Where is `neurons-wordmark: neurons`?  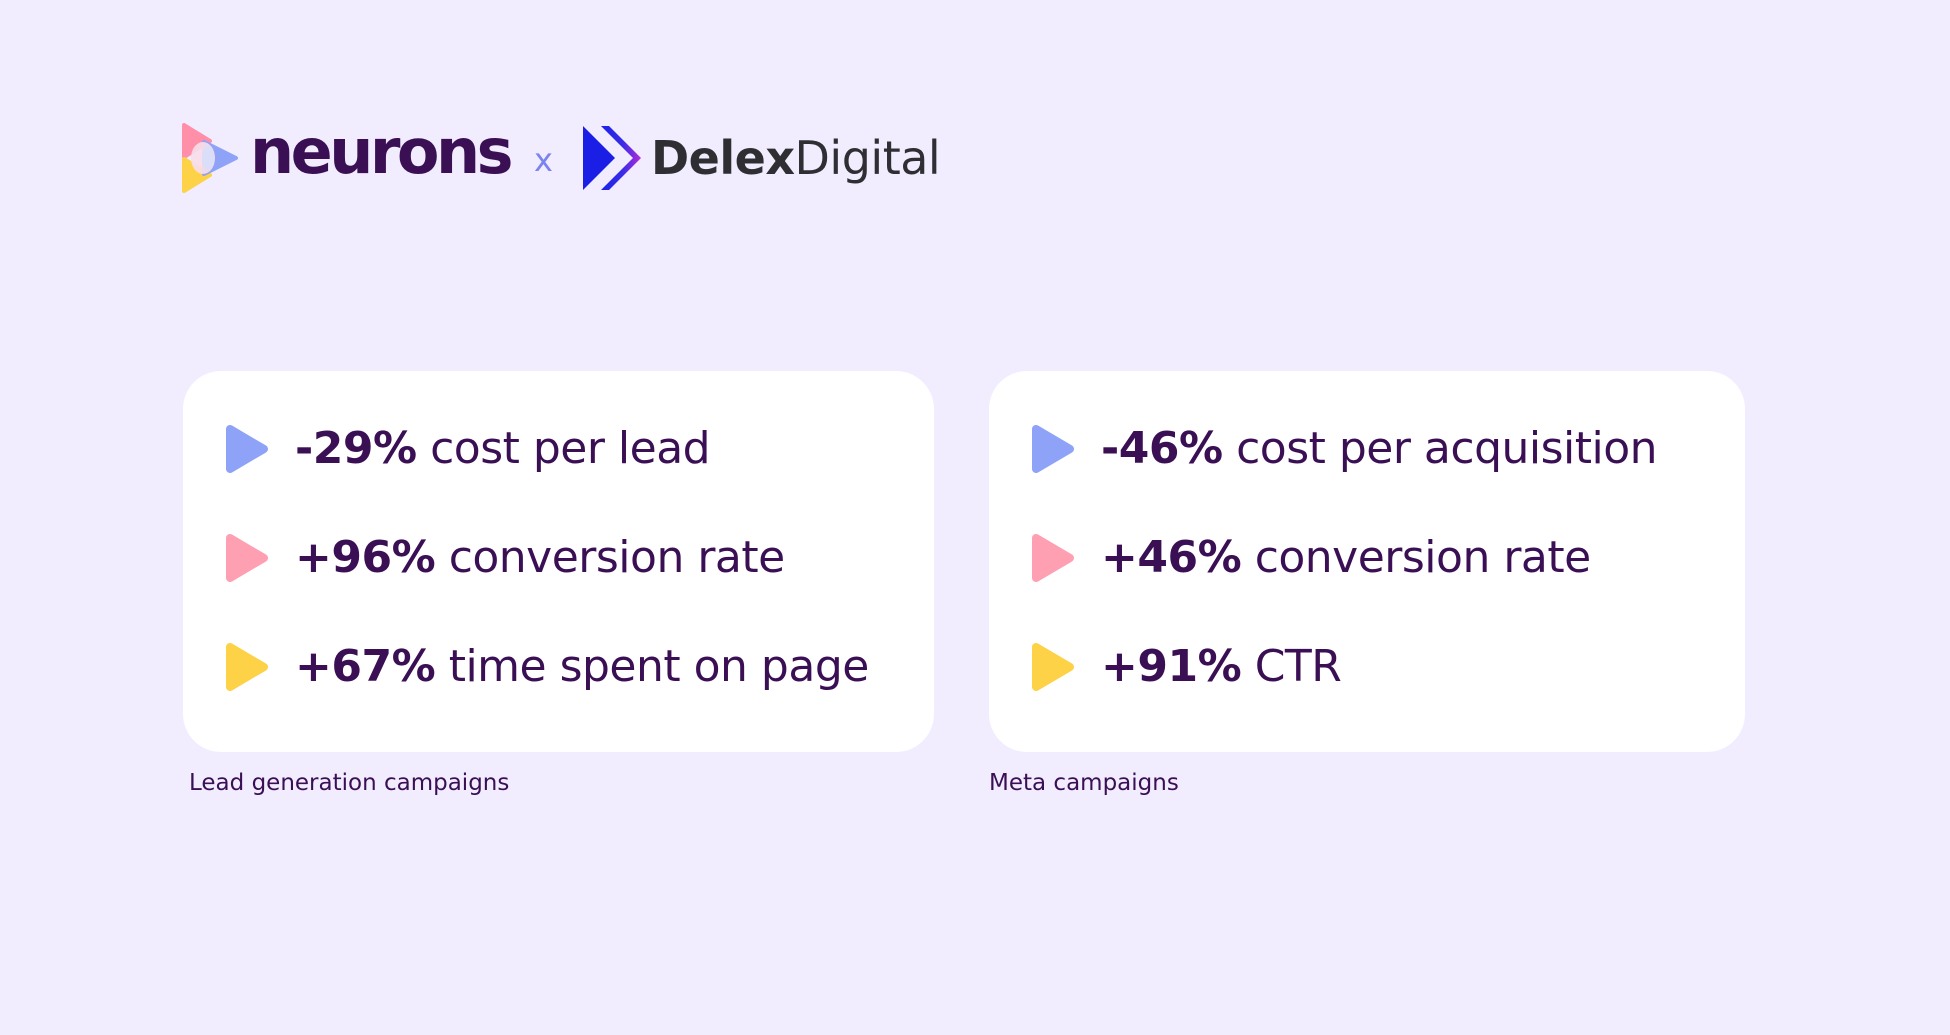
neurons-wordmark: neurons is located at coordinates (382, 151).